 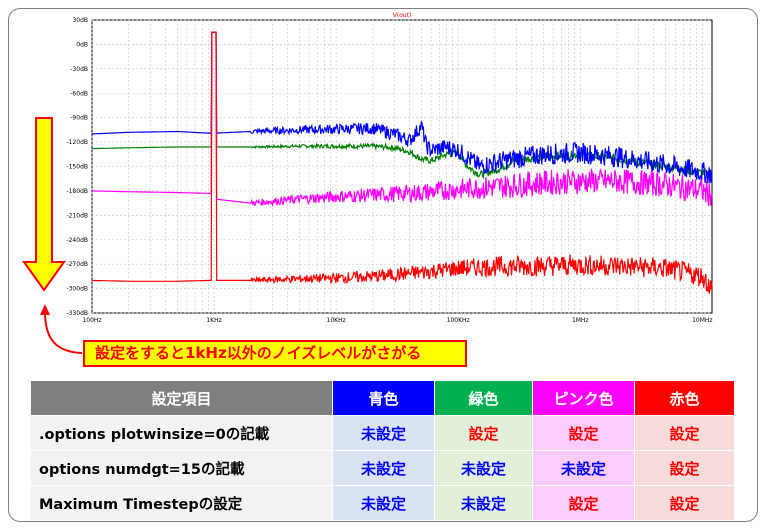 I want to click on callout-box: 設定をすると1kHz以外のノイズレベルがさがる, so click(x=275, y=353).